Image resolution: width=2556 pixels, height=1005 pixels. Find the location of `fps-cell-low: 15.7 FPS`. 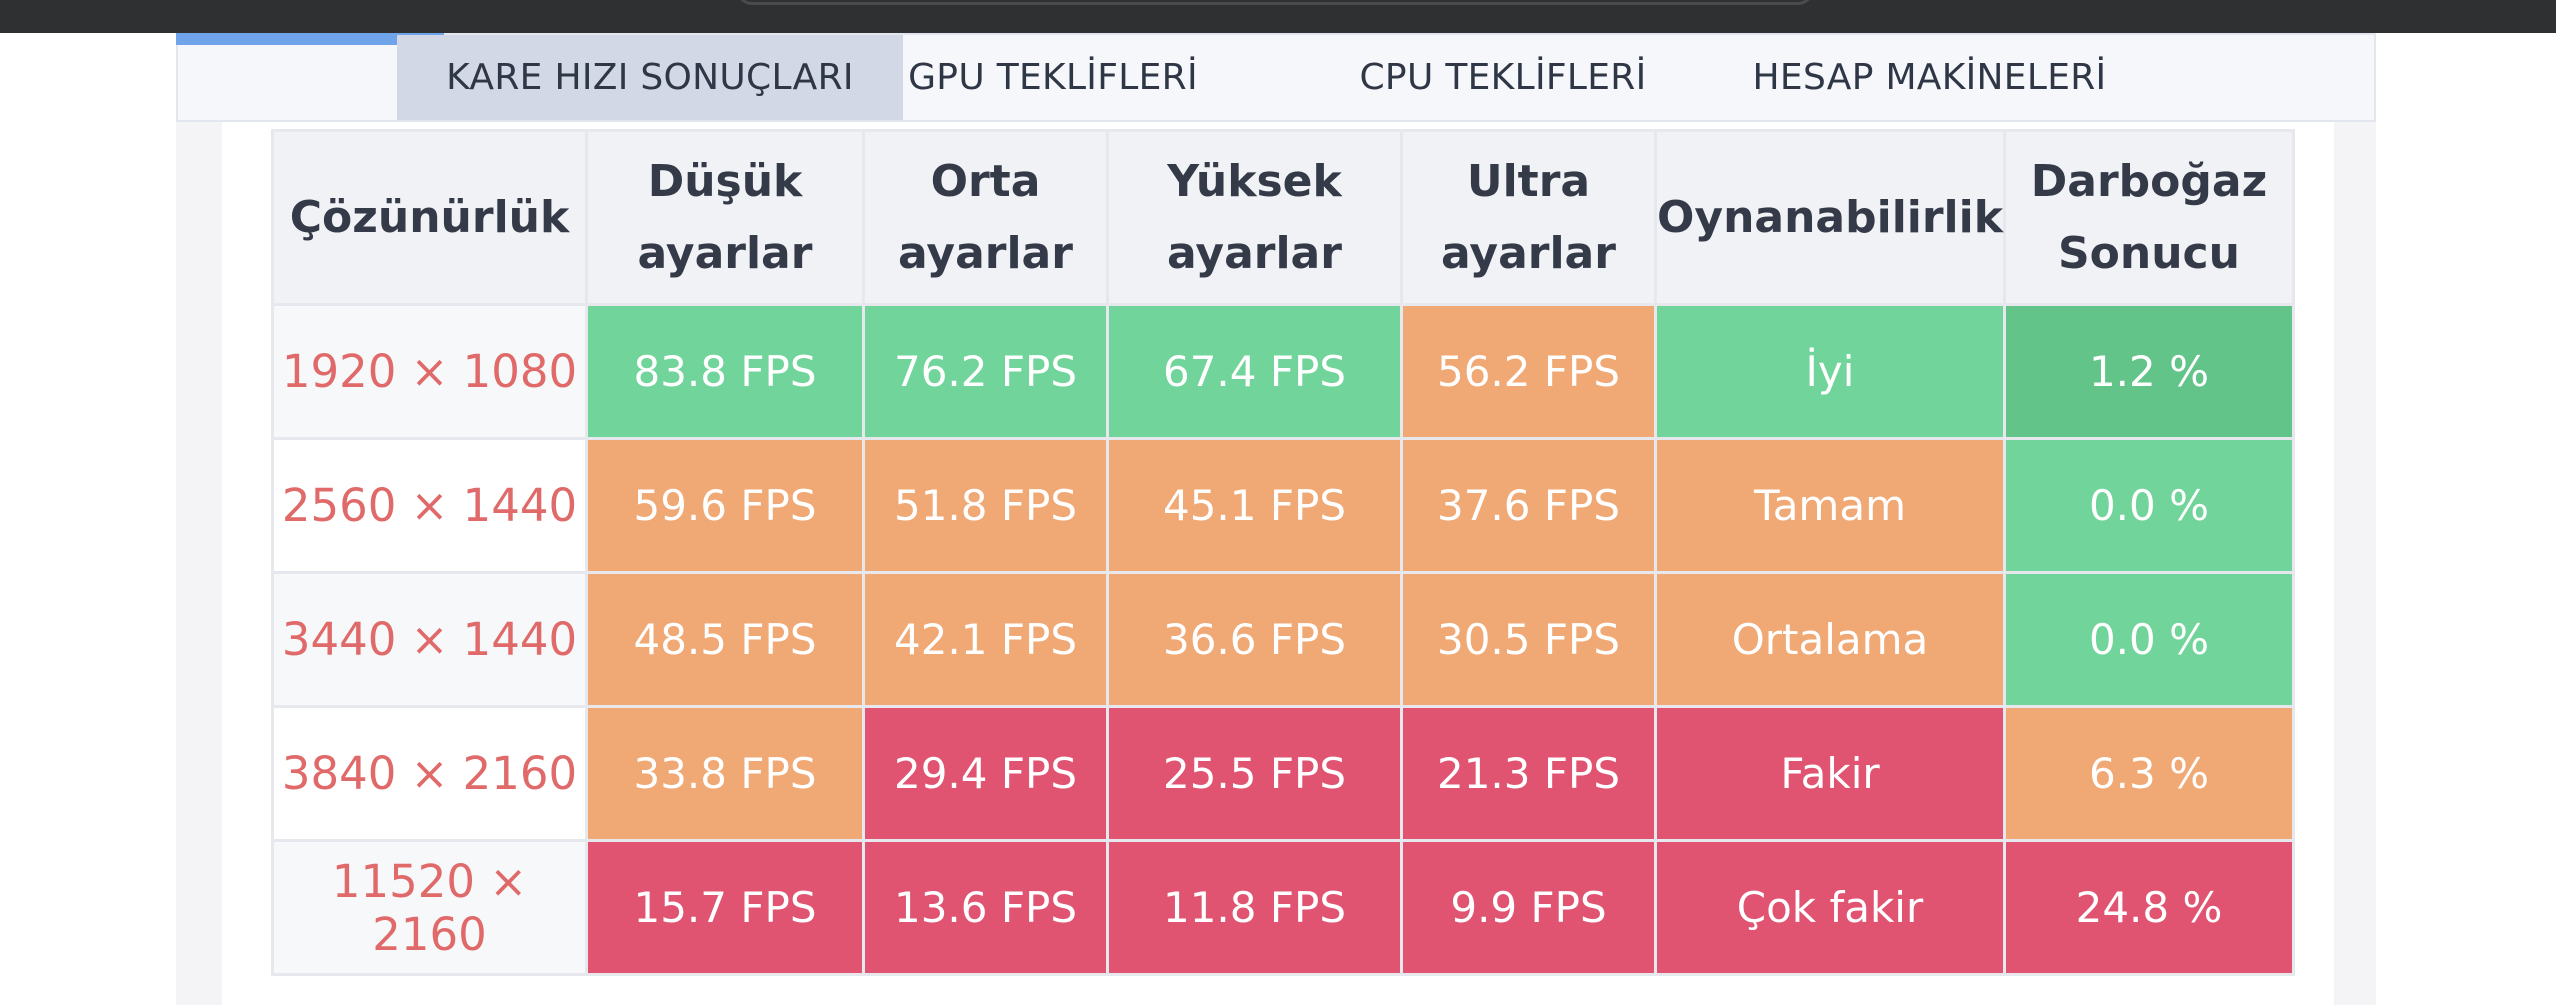

fps-cell-low: 15.7 FPS is located at coordinates (725, 907).